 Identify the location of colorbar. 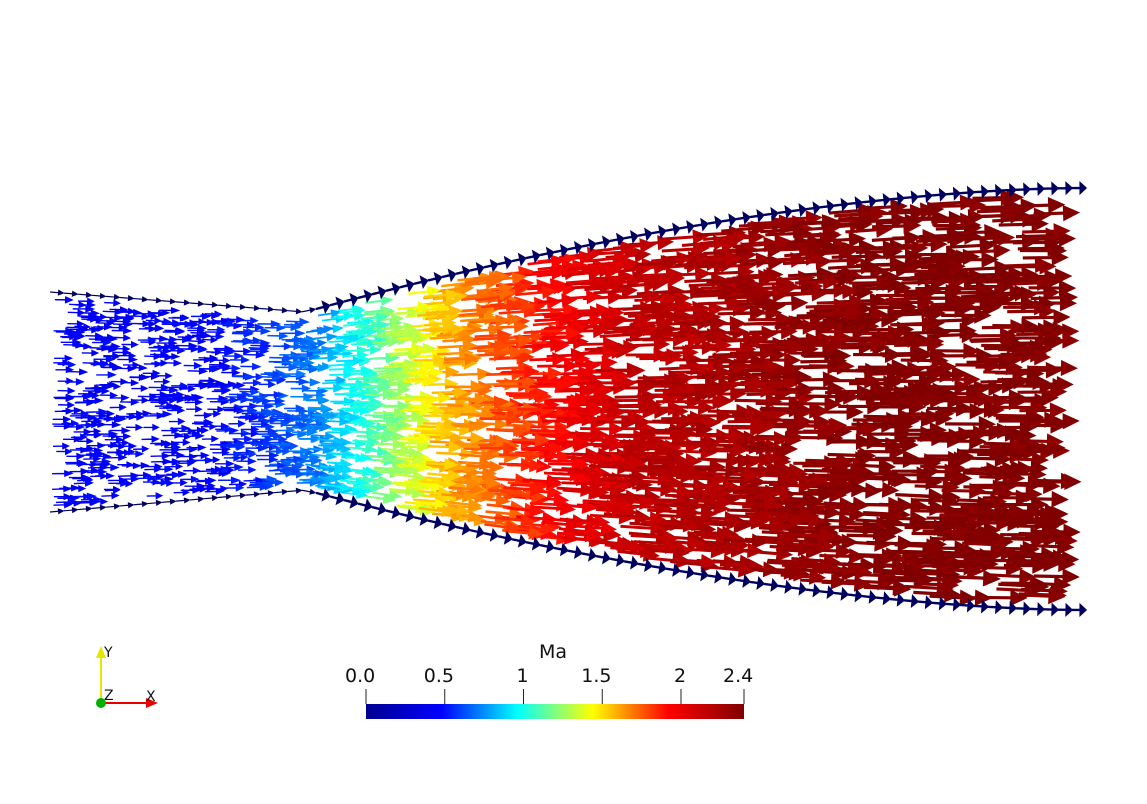
(555, 704).